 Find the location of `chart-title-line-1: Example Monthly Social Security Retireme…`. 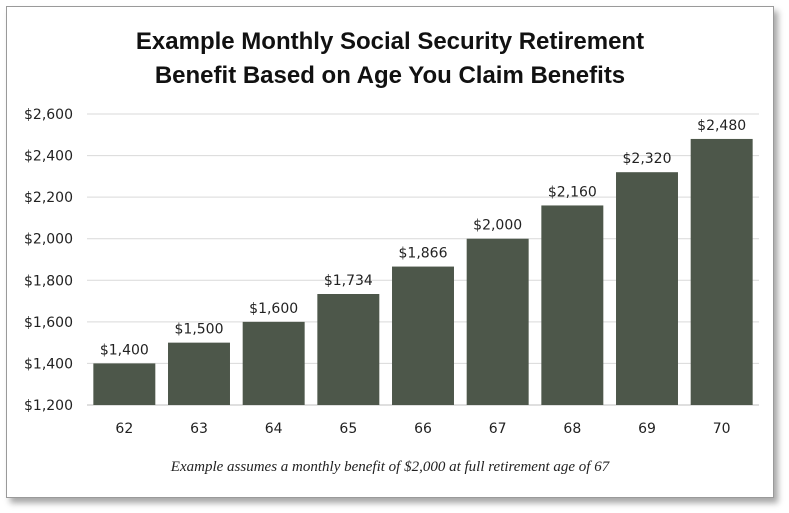

chart-title-line-1: Example Monthly Social Security Retireme… is located at coordinates (390, 41).